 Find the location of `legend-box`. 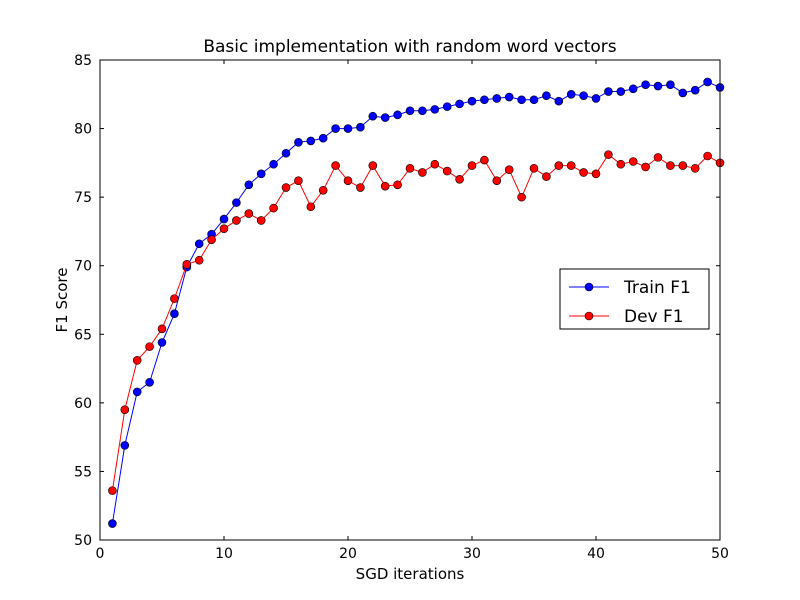

legend-box is located at coordinates (634, 299).